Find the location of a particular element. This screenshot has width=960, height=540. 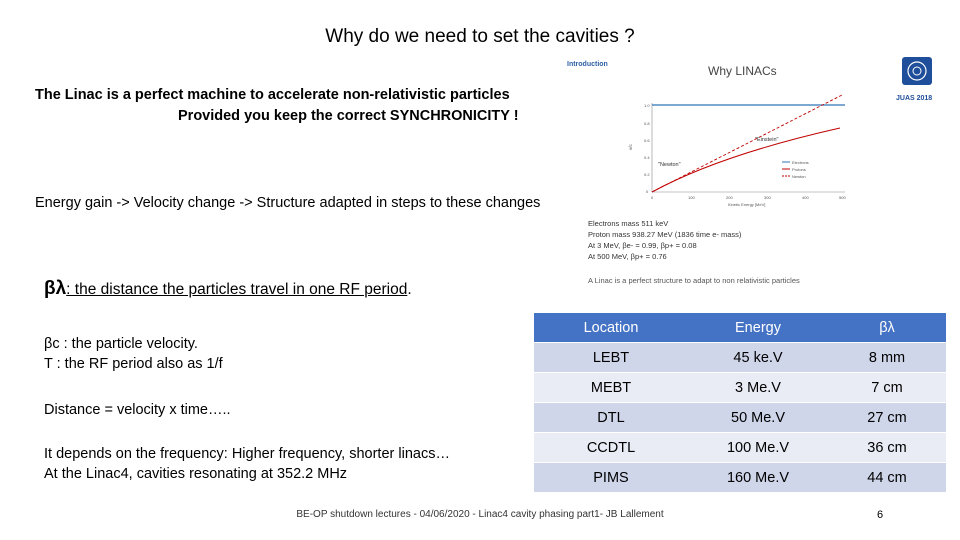

legend-entry: Newton is located at coordinates (799, 176).